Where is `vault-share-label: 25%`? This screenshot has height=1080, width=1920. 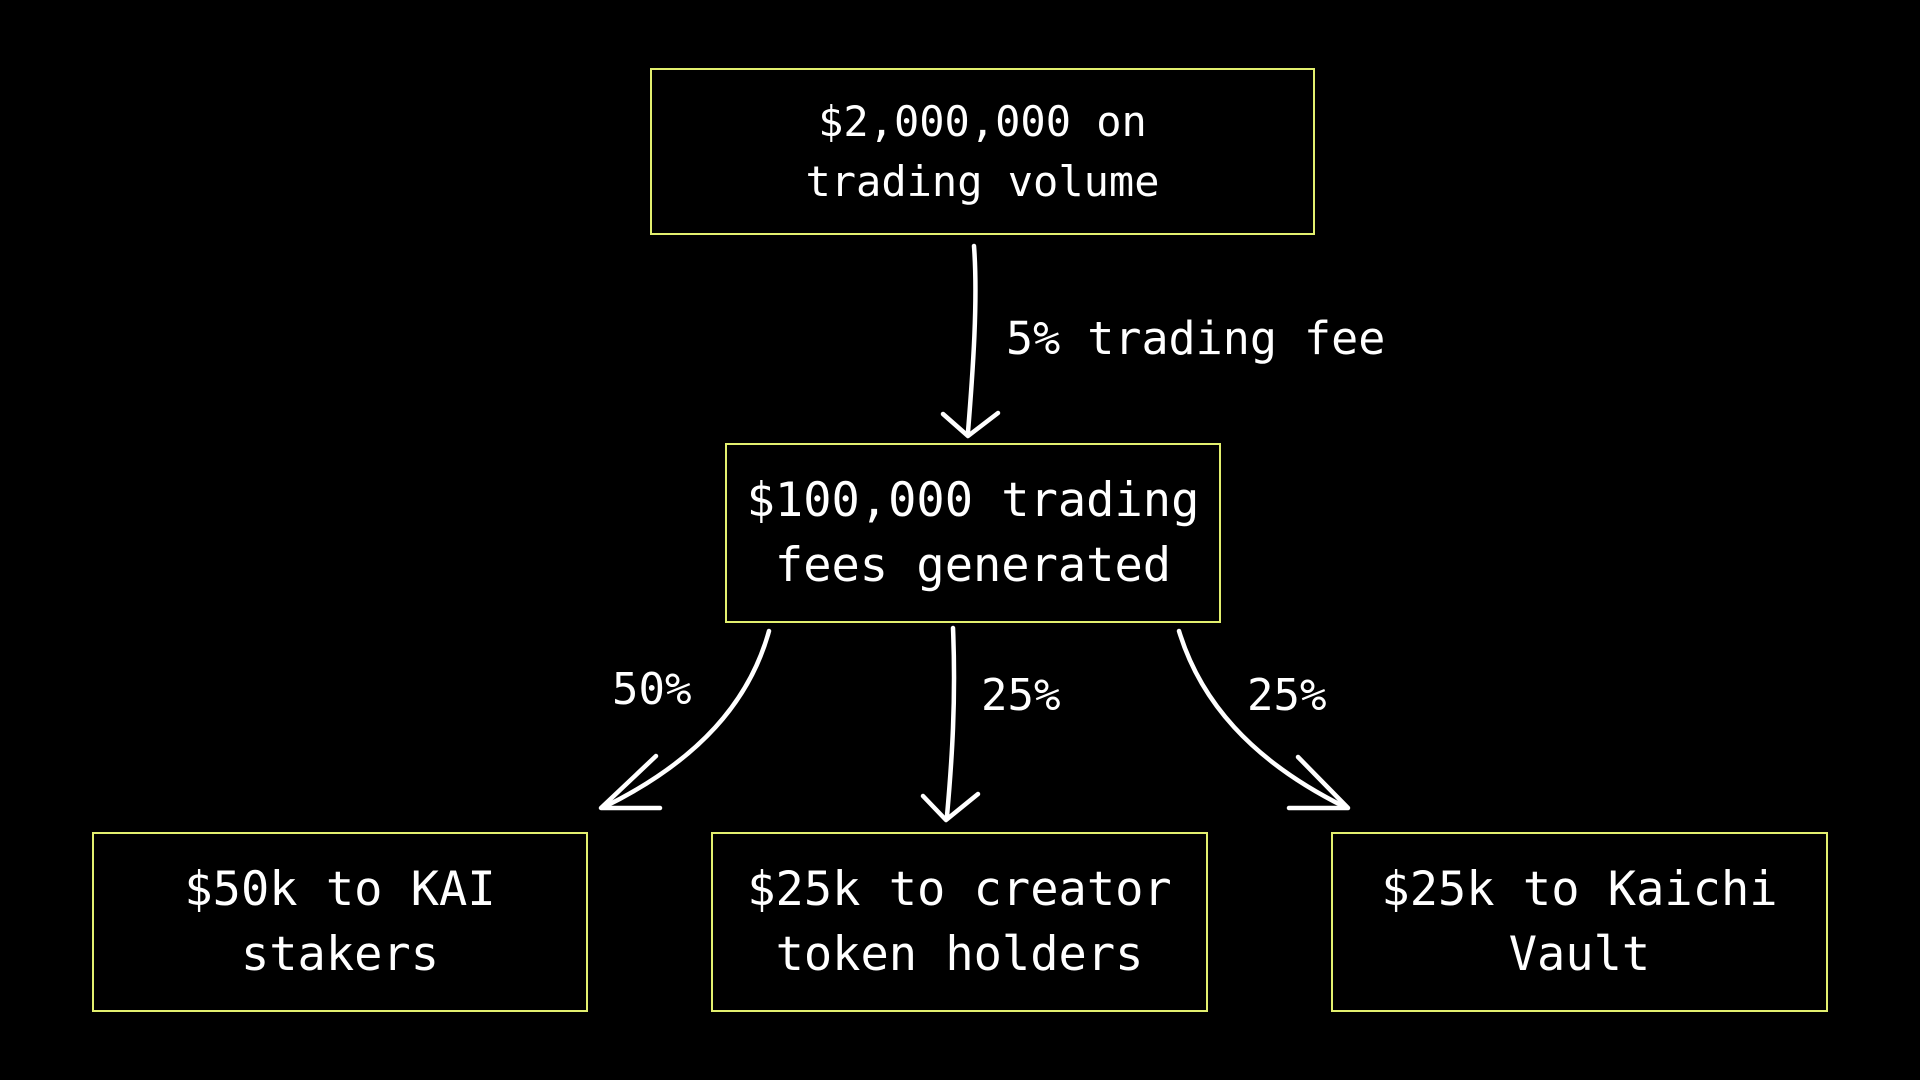
vault-share-label: 25% is located at coordinates (1287, 695).